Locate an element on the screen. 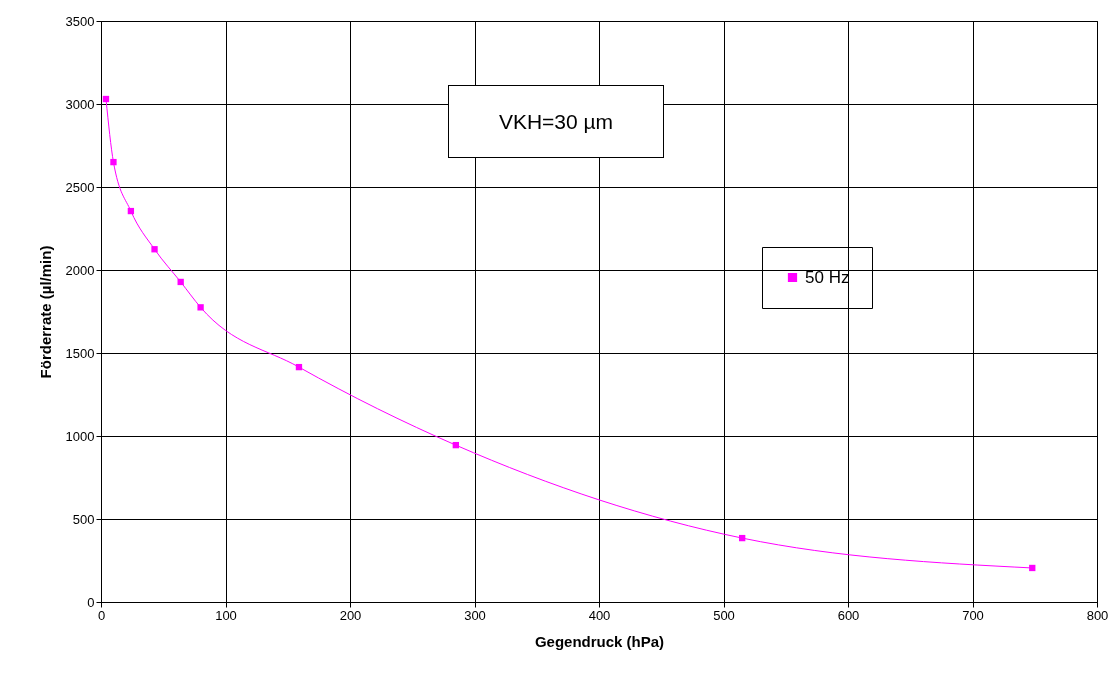  x-tick-label: 700 is located at coordinates (973, 615).